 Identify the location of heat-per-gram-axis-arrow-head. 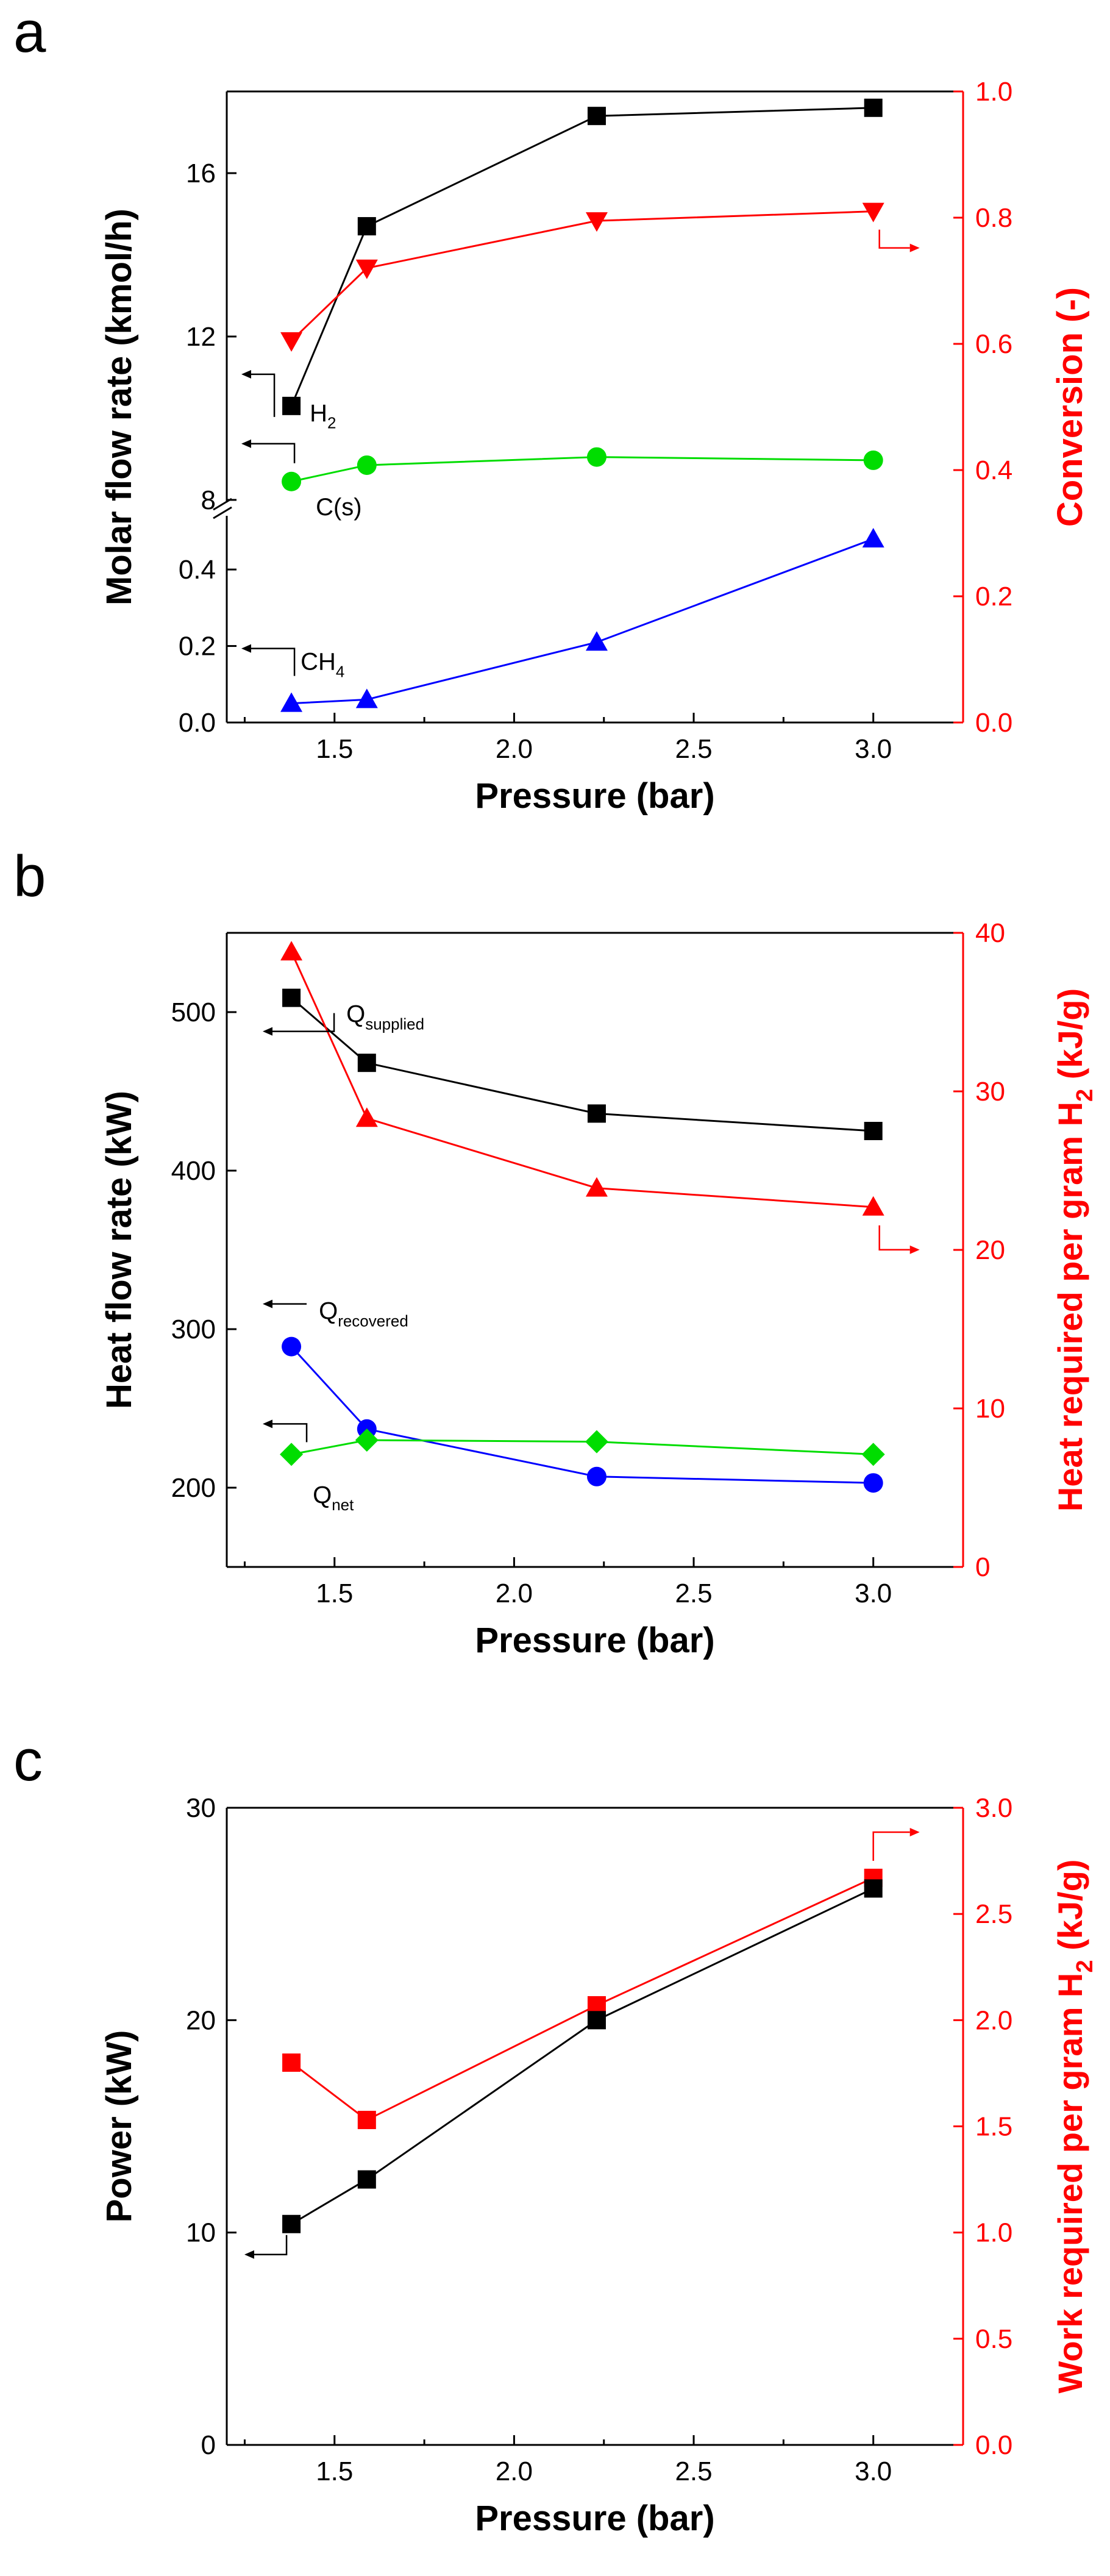
(914, 1249).